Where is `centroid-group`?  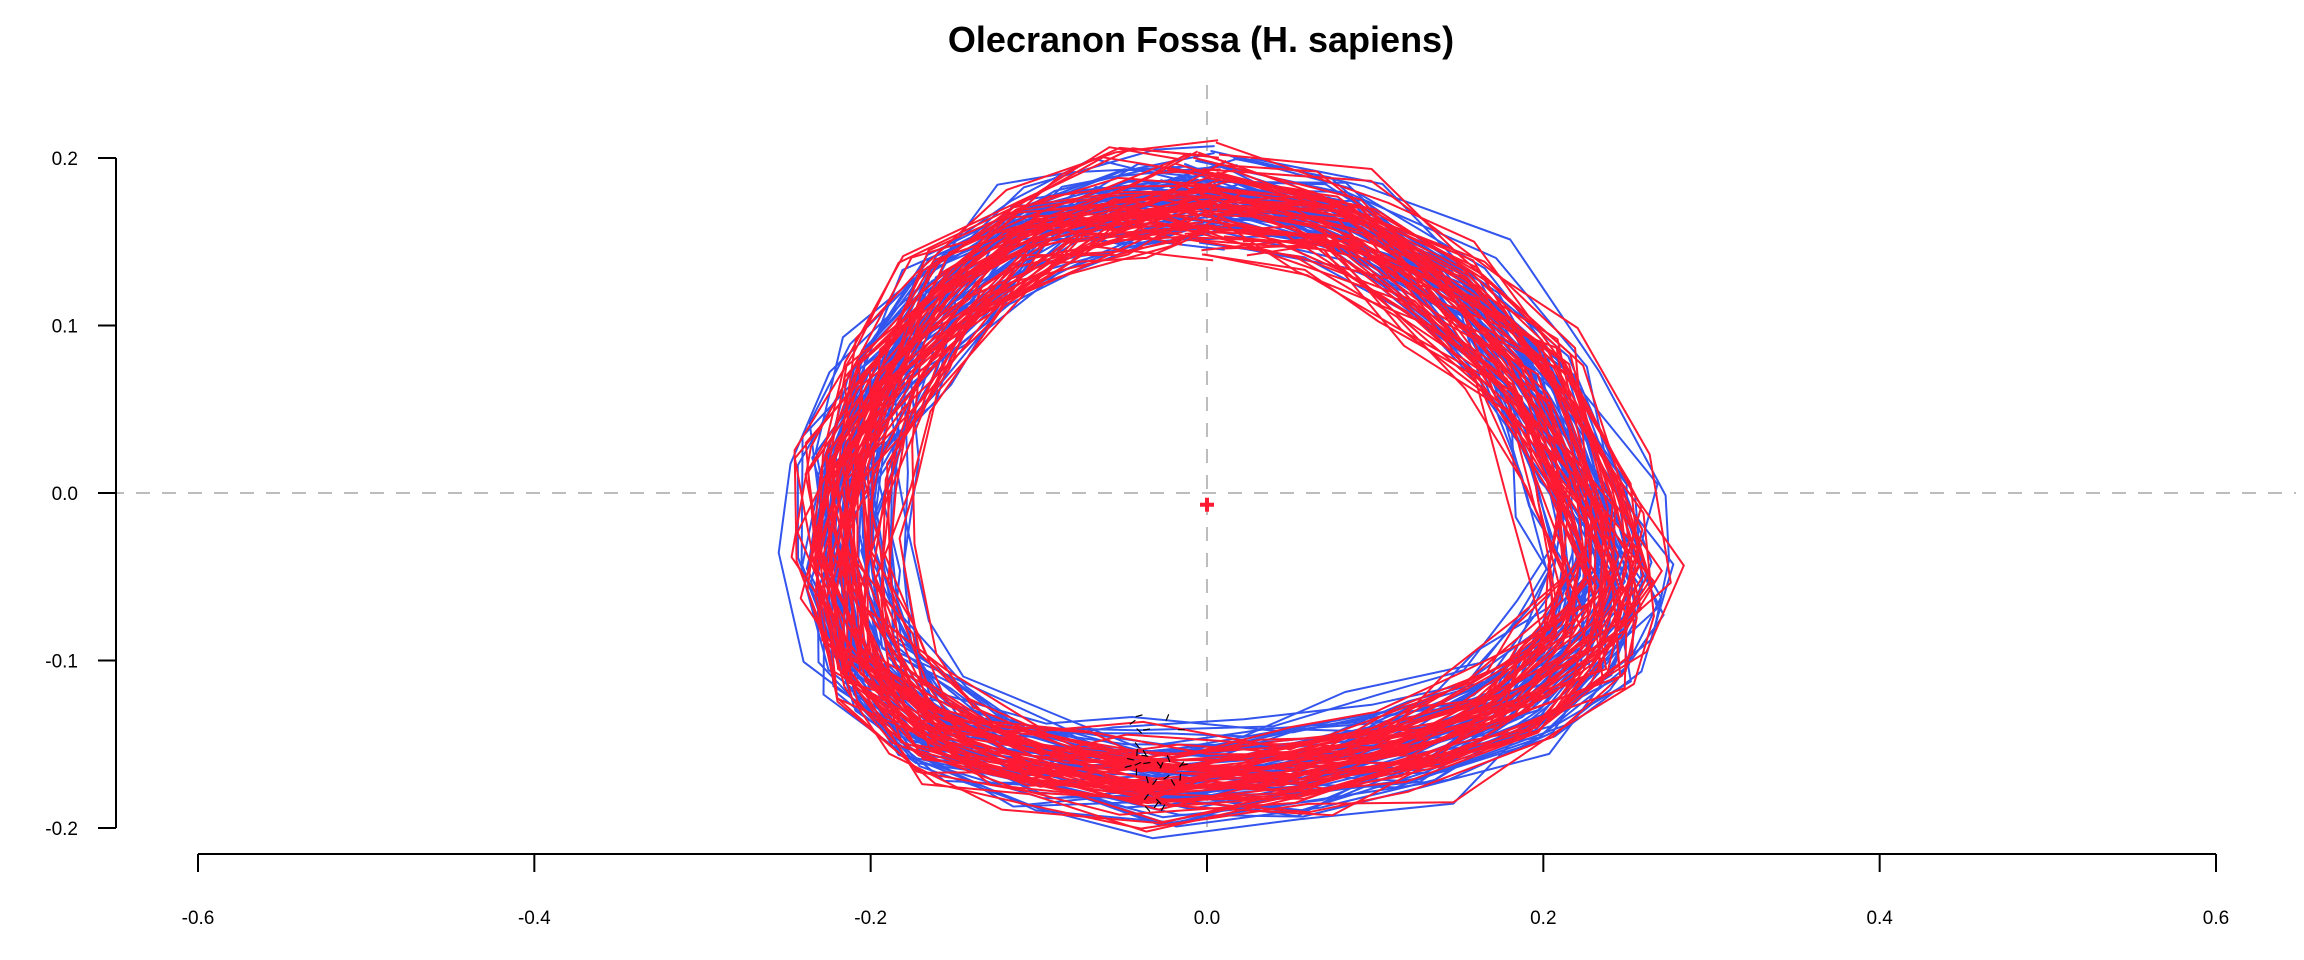 centroid-group is located at coordinates (1207, 504).